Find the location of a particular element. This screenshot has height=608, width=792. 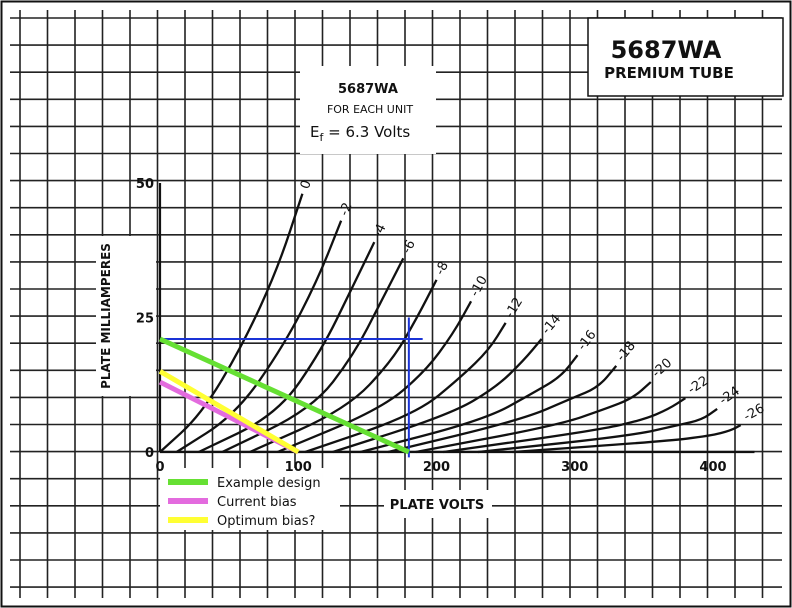

legend: Example design Current bias Optimum bias? is located at coordinates (244, 502).